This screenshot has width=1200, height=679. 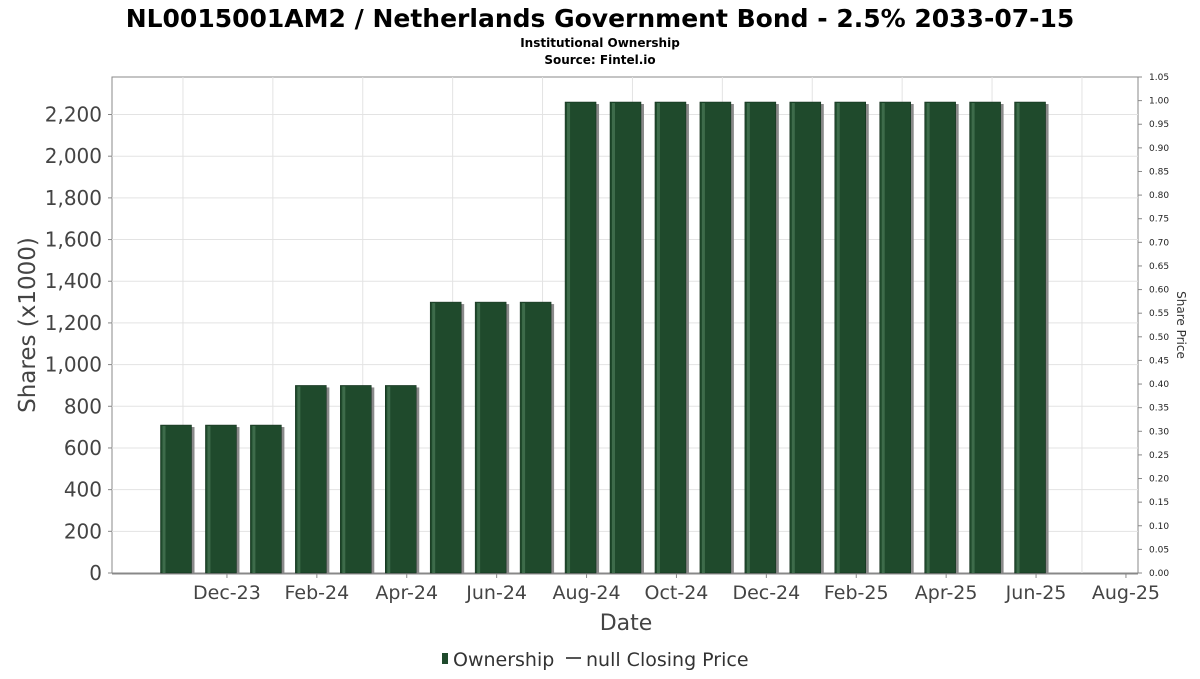 What do you see at coordinates (227, 593) in the screenshot?
I see `x-tick-label: Dec-23` at bounding box center [227, 593].